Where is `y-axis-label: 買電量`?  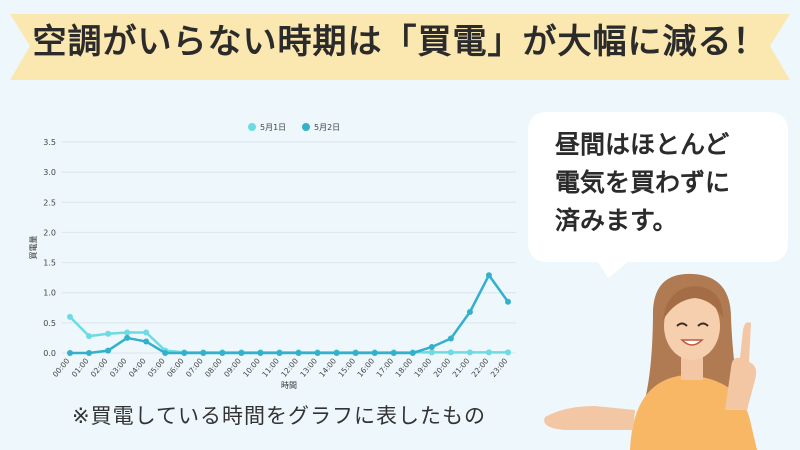
y-axis-label: 買電量 is located at coordinates (33, 248).